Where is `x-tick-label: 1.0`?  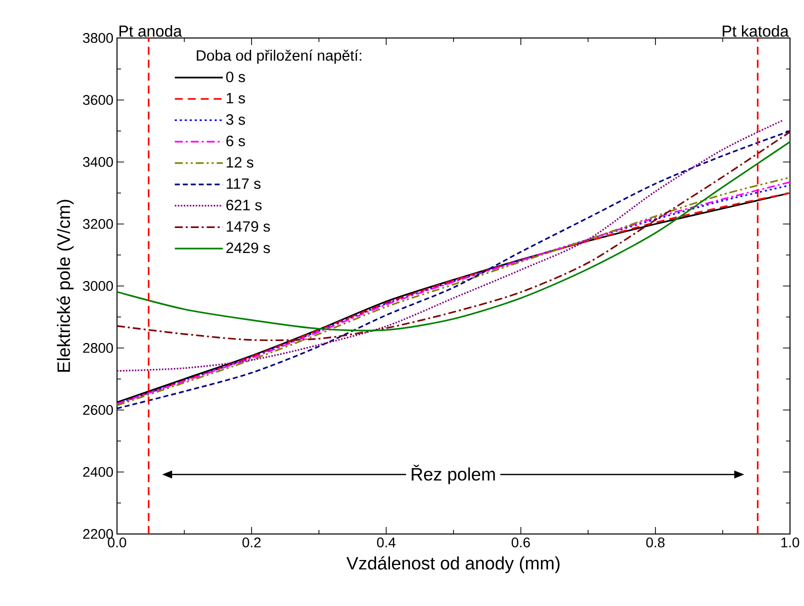
x-tick-label: 1.0 is located at coordinates (790, 542).